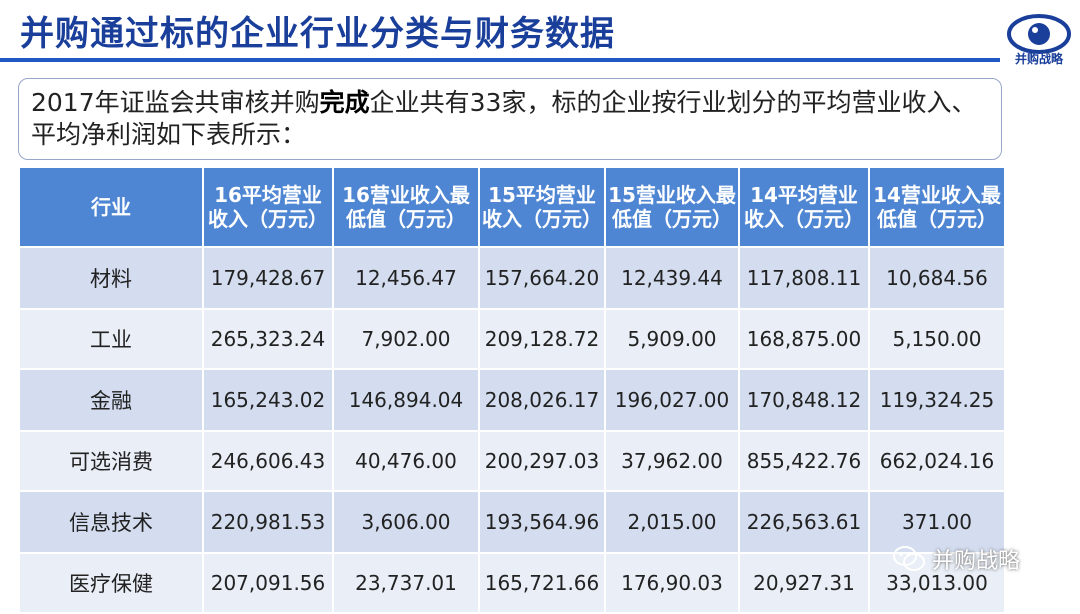  Describe the element at coordinates (268, 522) in the screenshot. I see `table-cell: 220,981.53` at that location.